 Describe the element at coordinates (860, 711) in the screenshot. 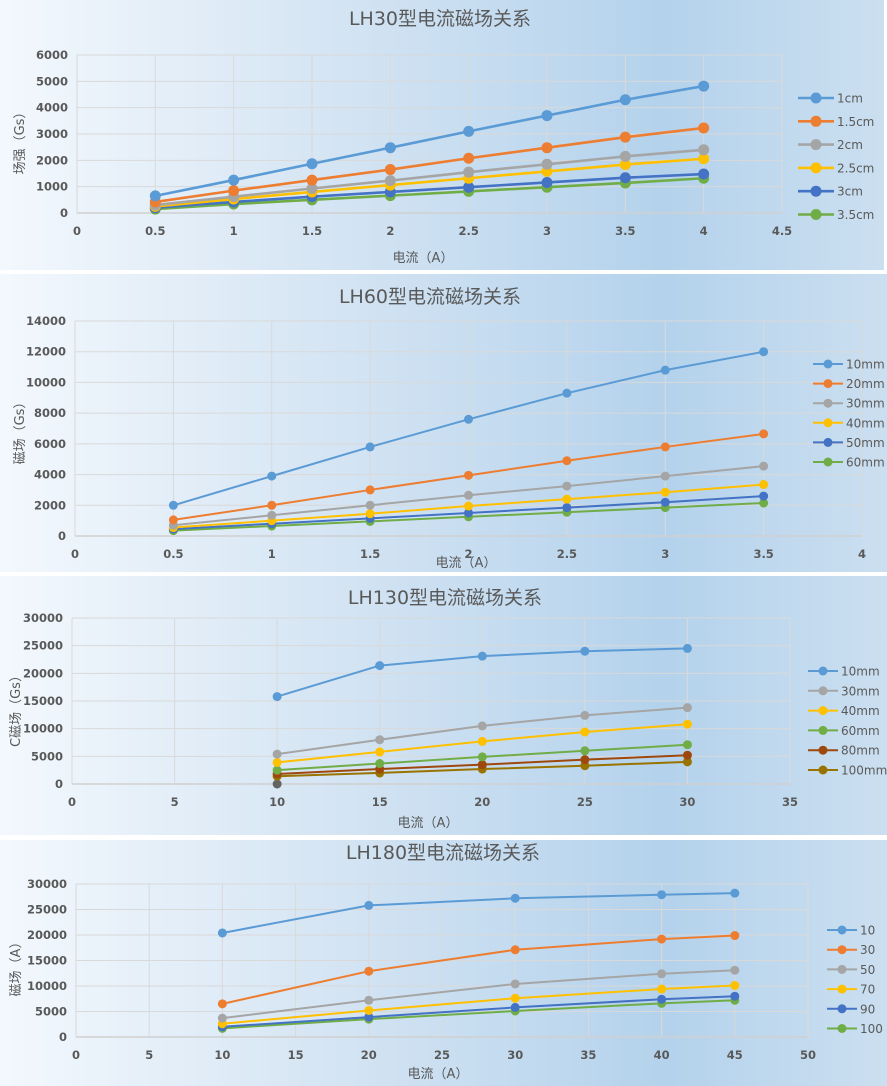

I see `legend-label: 40mm` at that location.